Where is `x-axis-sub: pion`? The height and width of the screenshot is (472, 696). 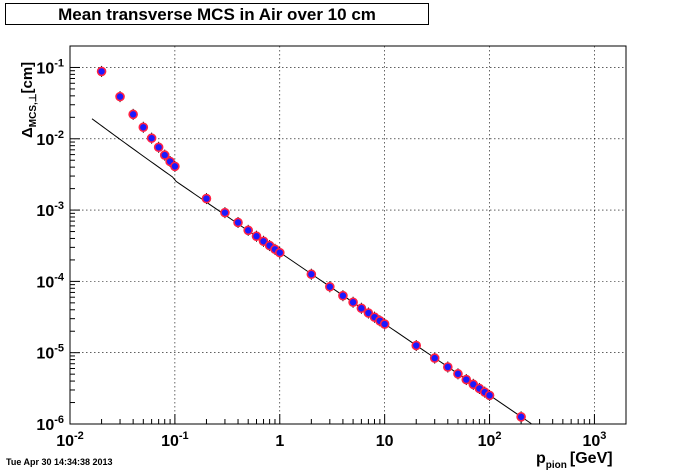 x-axis-sub: pion is located at coordinates (556, 465).